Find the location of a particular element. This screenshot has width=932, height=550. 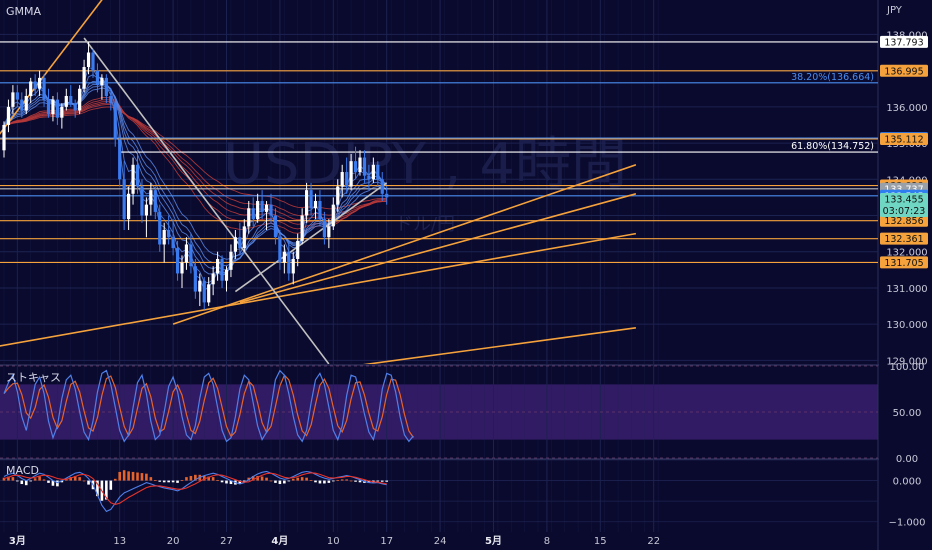

stochastics-pane is located at coordinates (208, 406).